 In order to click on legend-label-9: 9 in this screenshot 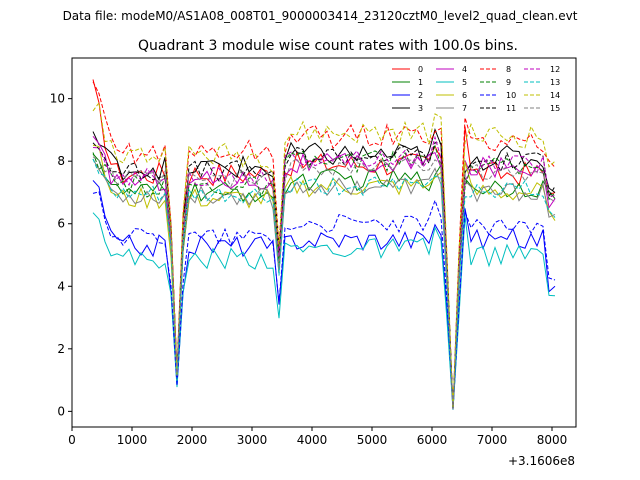, I will do `click(508, 82)`.